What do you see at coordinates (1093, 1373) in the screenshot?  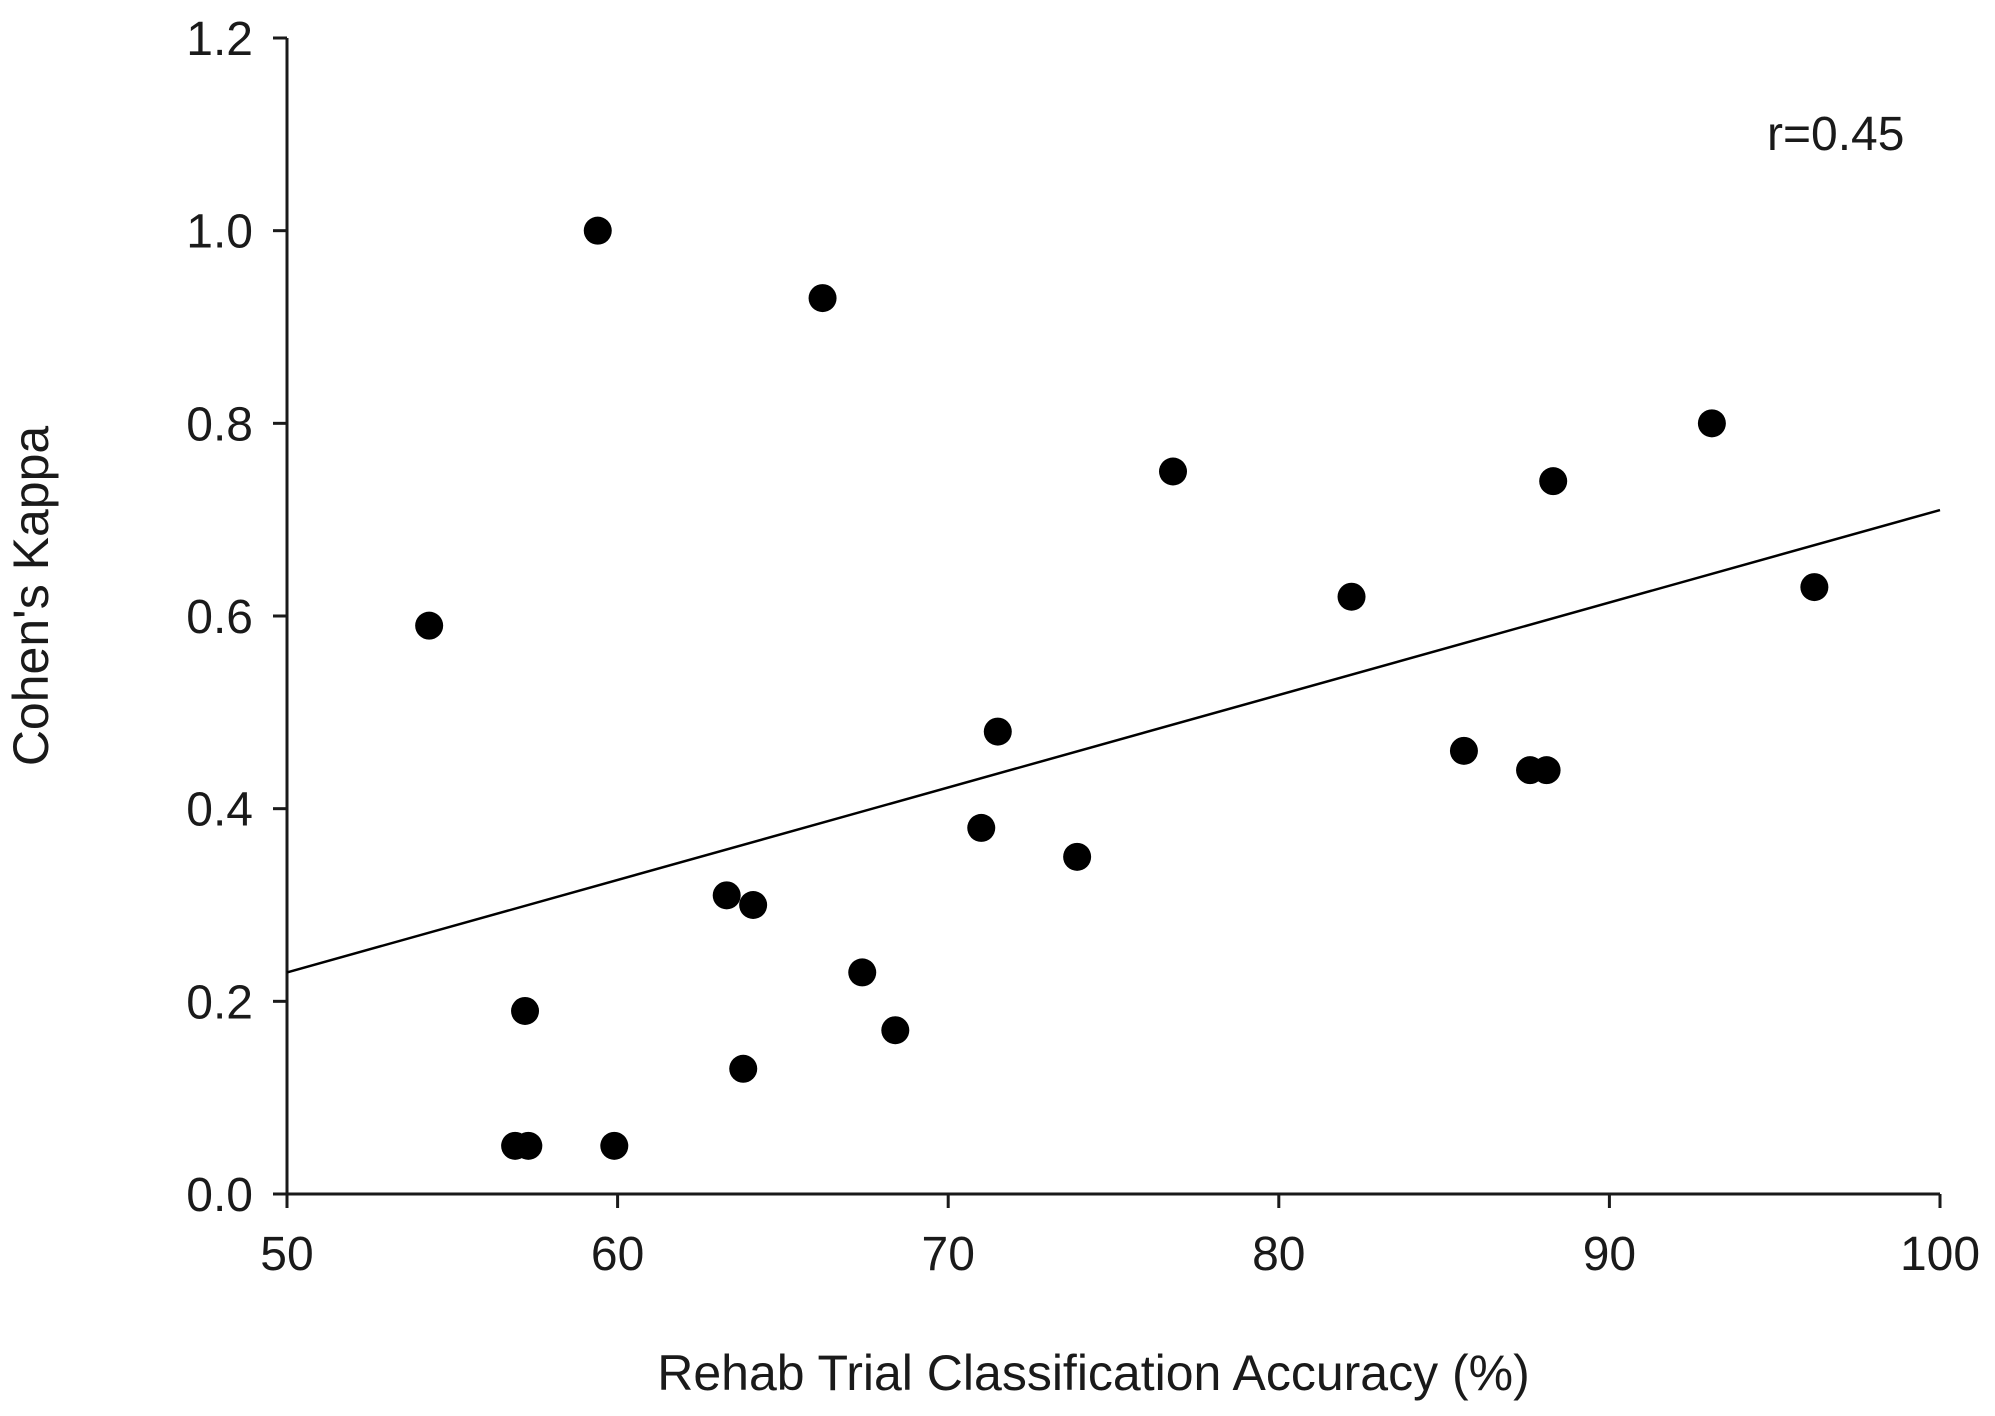 I see `x-axis-title: Rehab Trial Classification Accuracy (%)` at bounding box center [1093, 1373].